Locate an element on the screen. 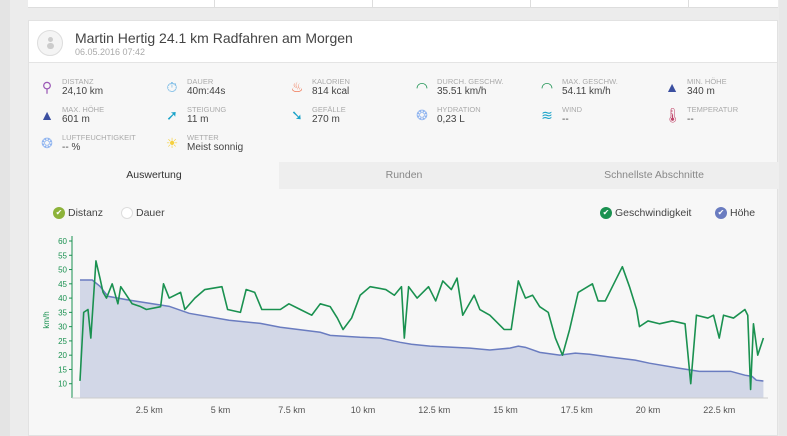 The image size is (787, 436). stat-dauer: ⏱ Dauer 40m:44s is located at coordinates (224, 89).